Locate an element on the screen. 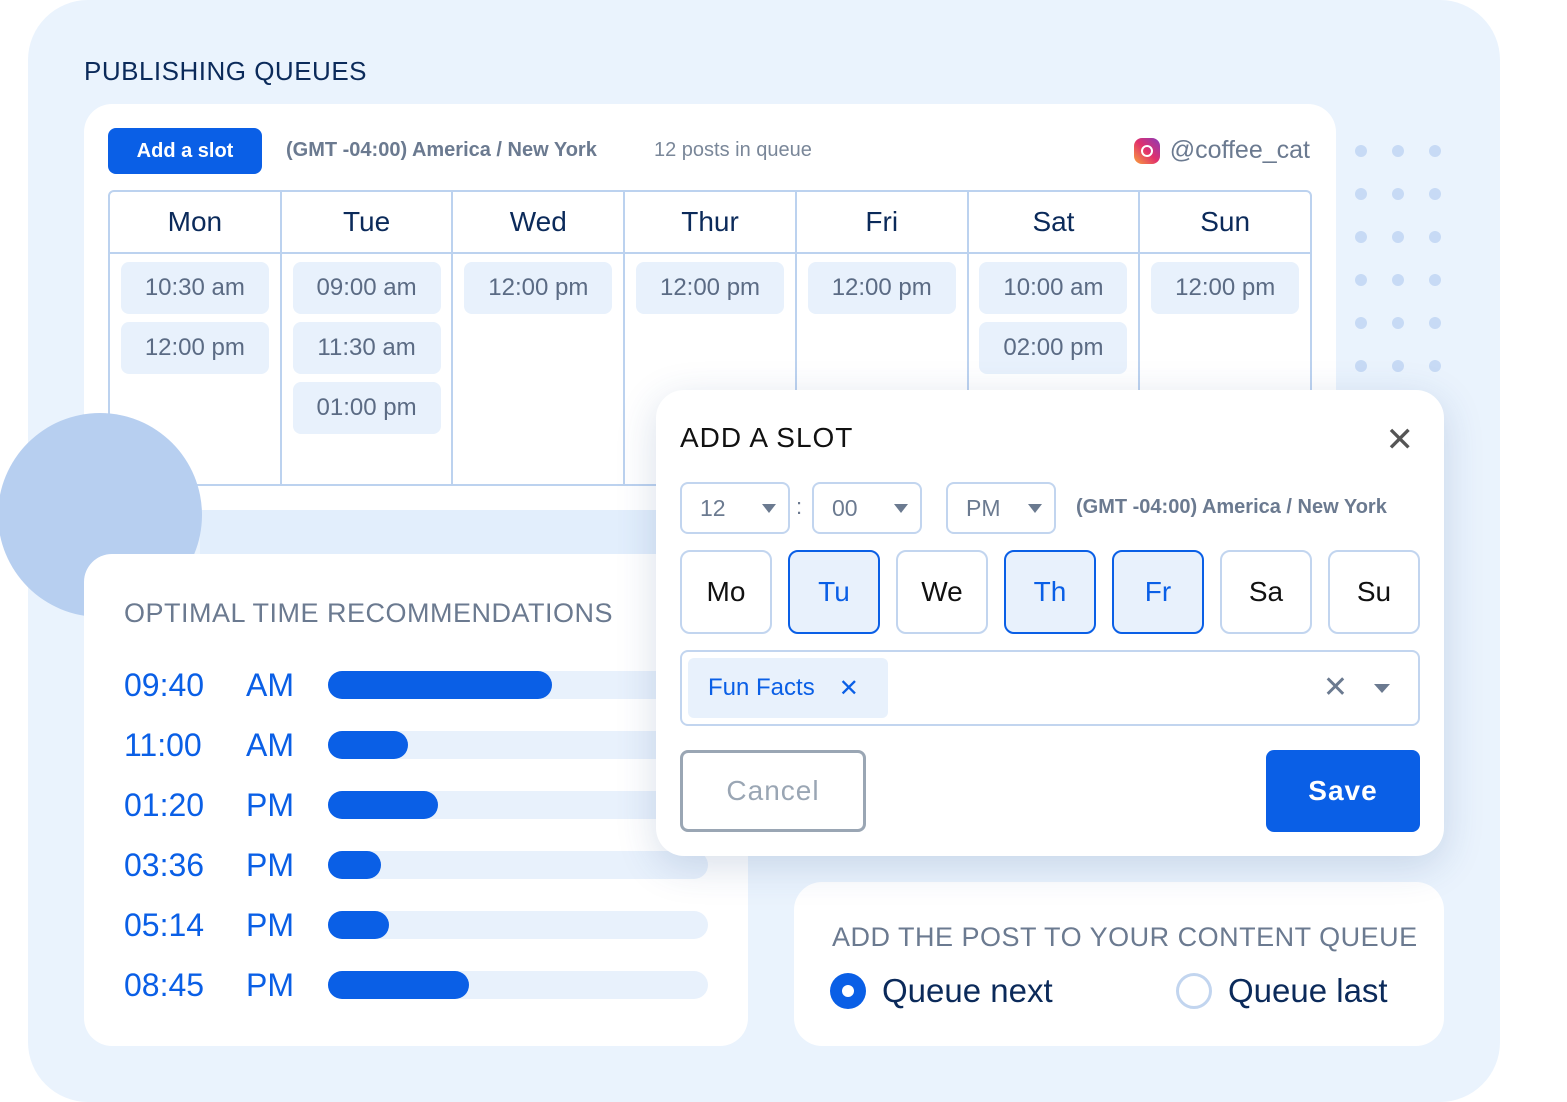 Image resolution: width=1567 pixels, height=1102 pixels. clear-icon: ✕ is located at coordinates (1335, 687).